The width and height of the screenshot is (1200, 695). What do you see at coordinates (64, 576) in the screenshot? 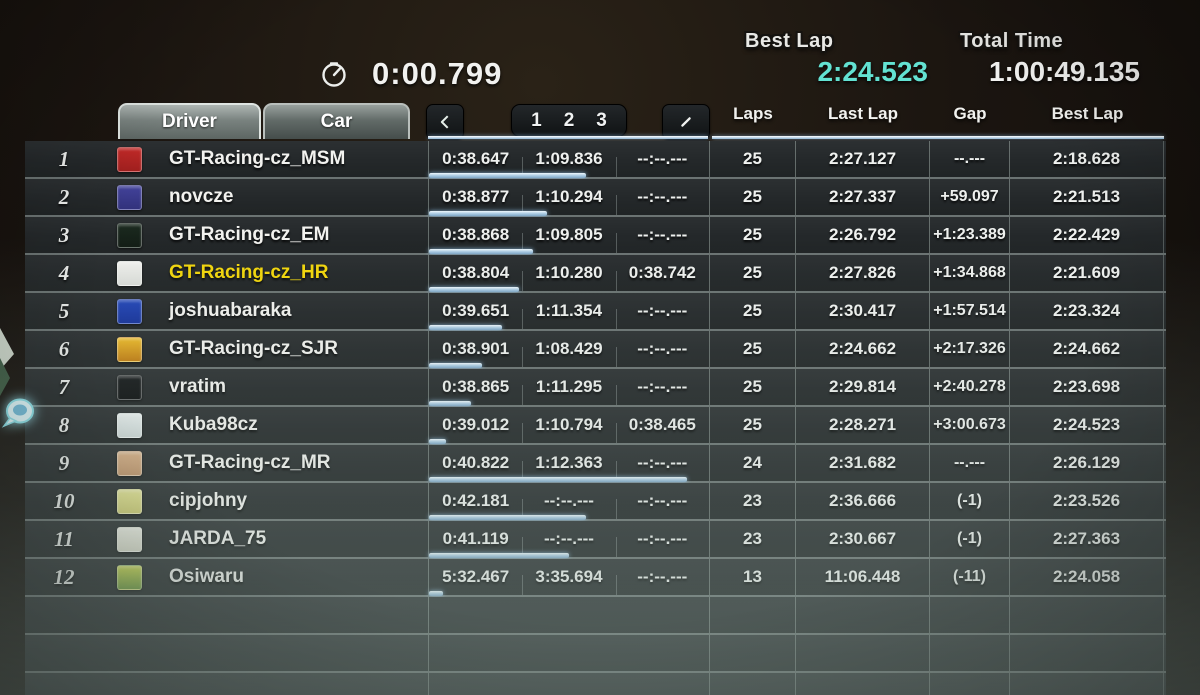
I see `position-number: 12` at bounding box center [64, 576].